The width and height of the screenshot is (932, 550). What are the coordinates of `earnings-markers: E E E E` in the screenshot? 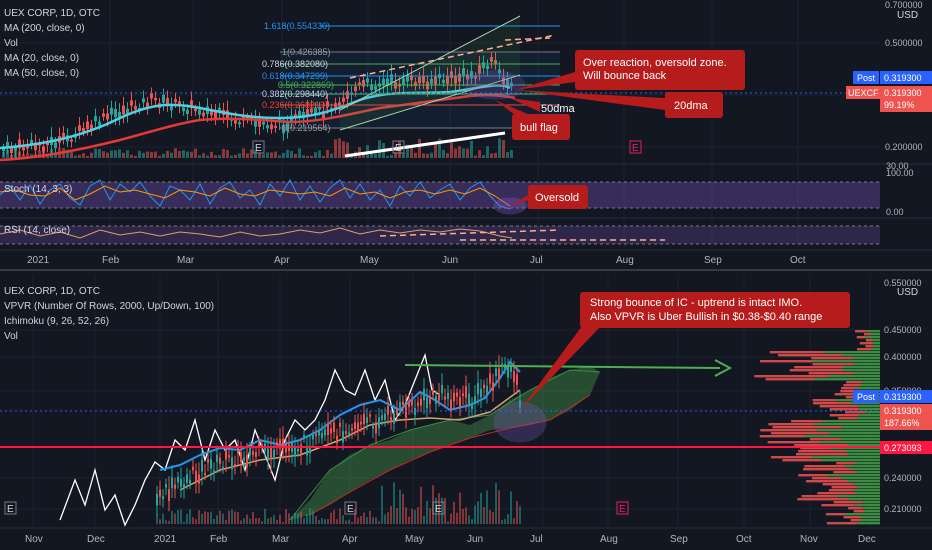 It's located at (316, 508).